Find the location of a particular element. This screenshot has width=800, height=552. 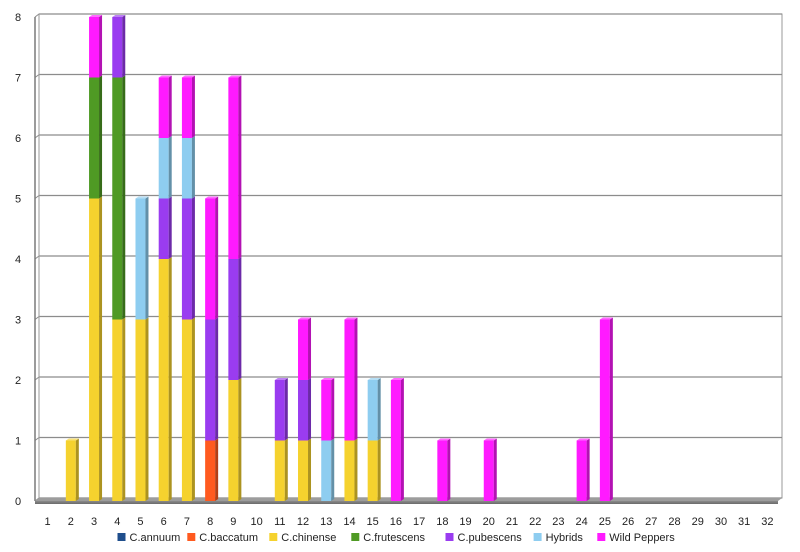

y-tick-label: 8 is located at coordinates (18, 18).